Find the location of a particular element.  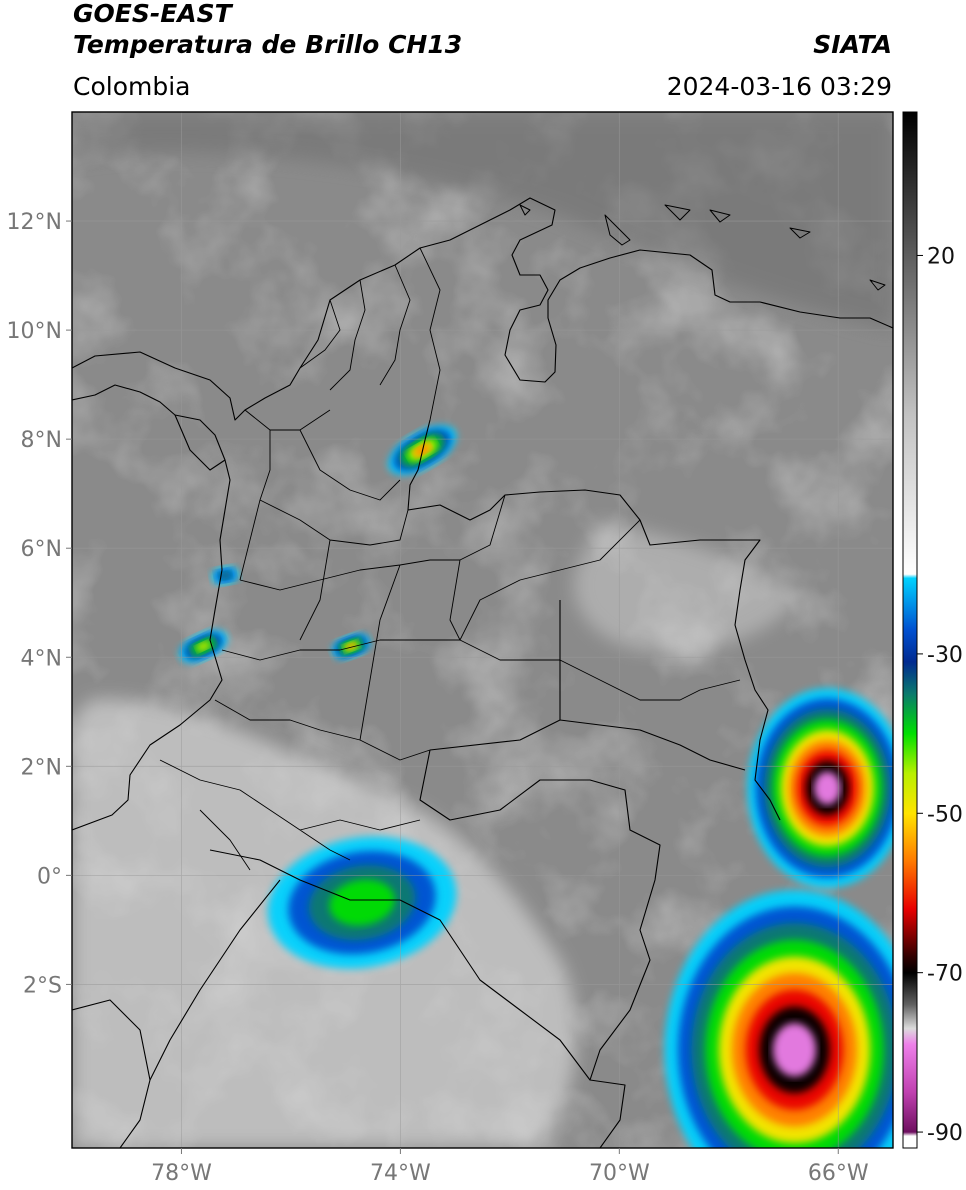

lat-tick-label: 6°N is located at coordinates (41, 549).